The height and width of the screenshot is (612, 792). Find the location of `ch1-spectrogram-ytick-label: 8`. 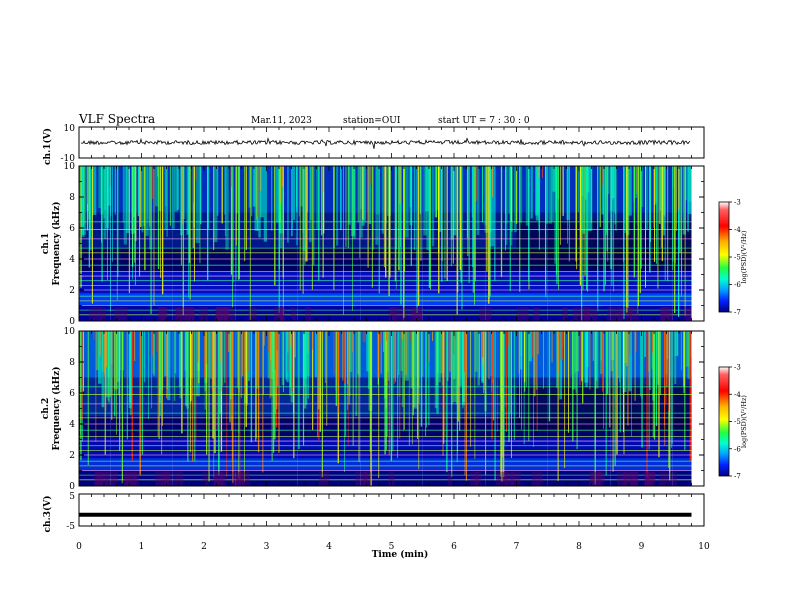

ch1-spectrogram-ytick-label: 8 is located at coordinates (72, 198).